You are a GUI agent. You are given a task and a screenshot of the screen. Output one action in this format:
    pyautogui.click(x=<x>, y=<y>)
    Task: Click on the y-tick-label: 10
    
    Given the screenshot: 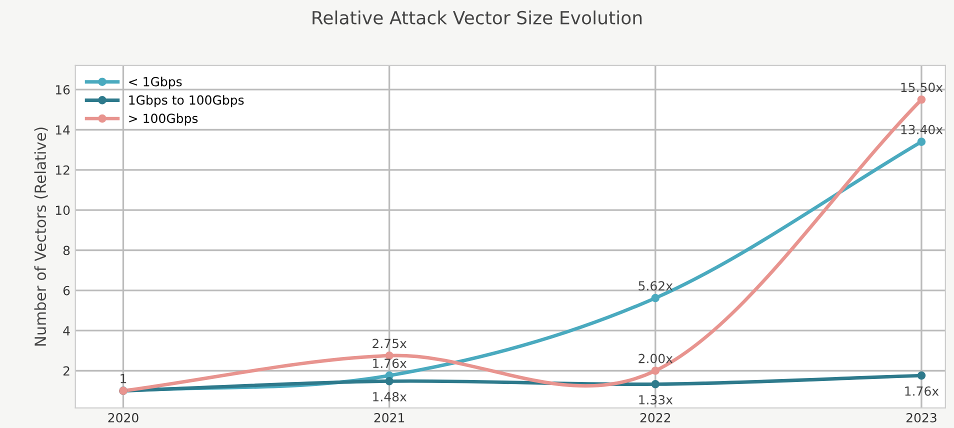 What is the action you would take?
    pyautogui.click(x=63, y=210)
    